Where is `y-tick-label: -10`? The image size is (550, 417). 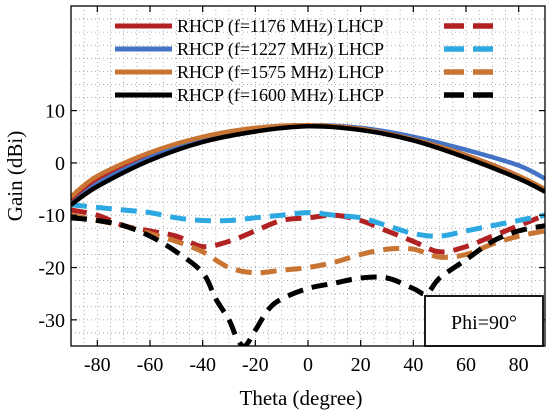
y-tick-label: -10 is located at coordinates (51, 216).